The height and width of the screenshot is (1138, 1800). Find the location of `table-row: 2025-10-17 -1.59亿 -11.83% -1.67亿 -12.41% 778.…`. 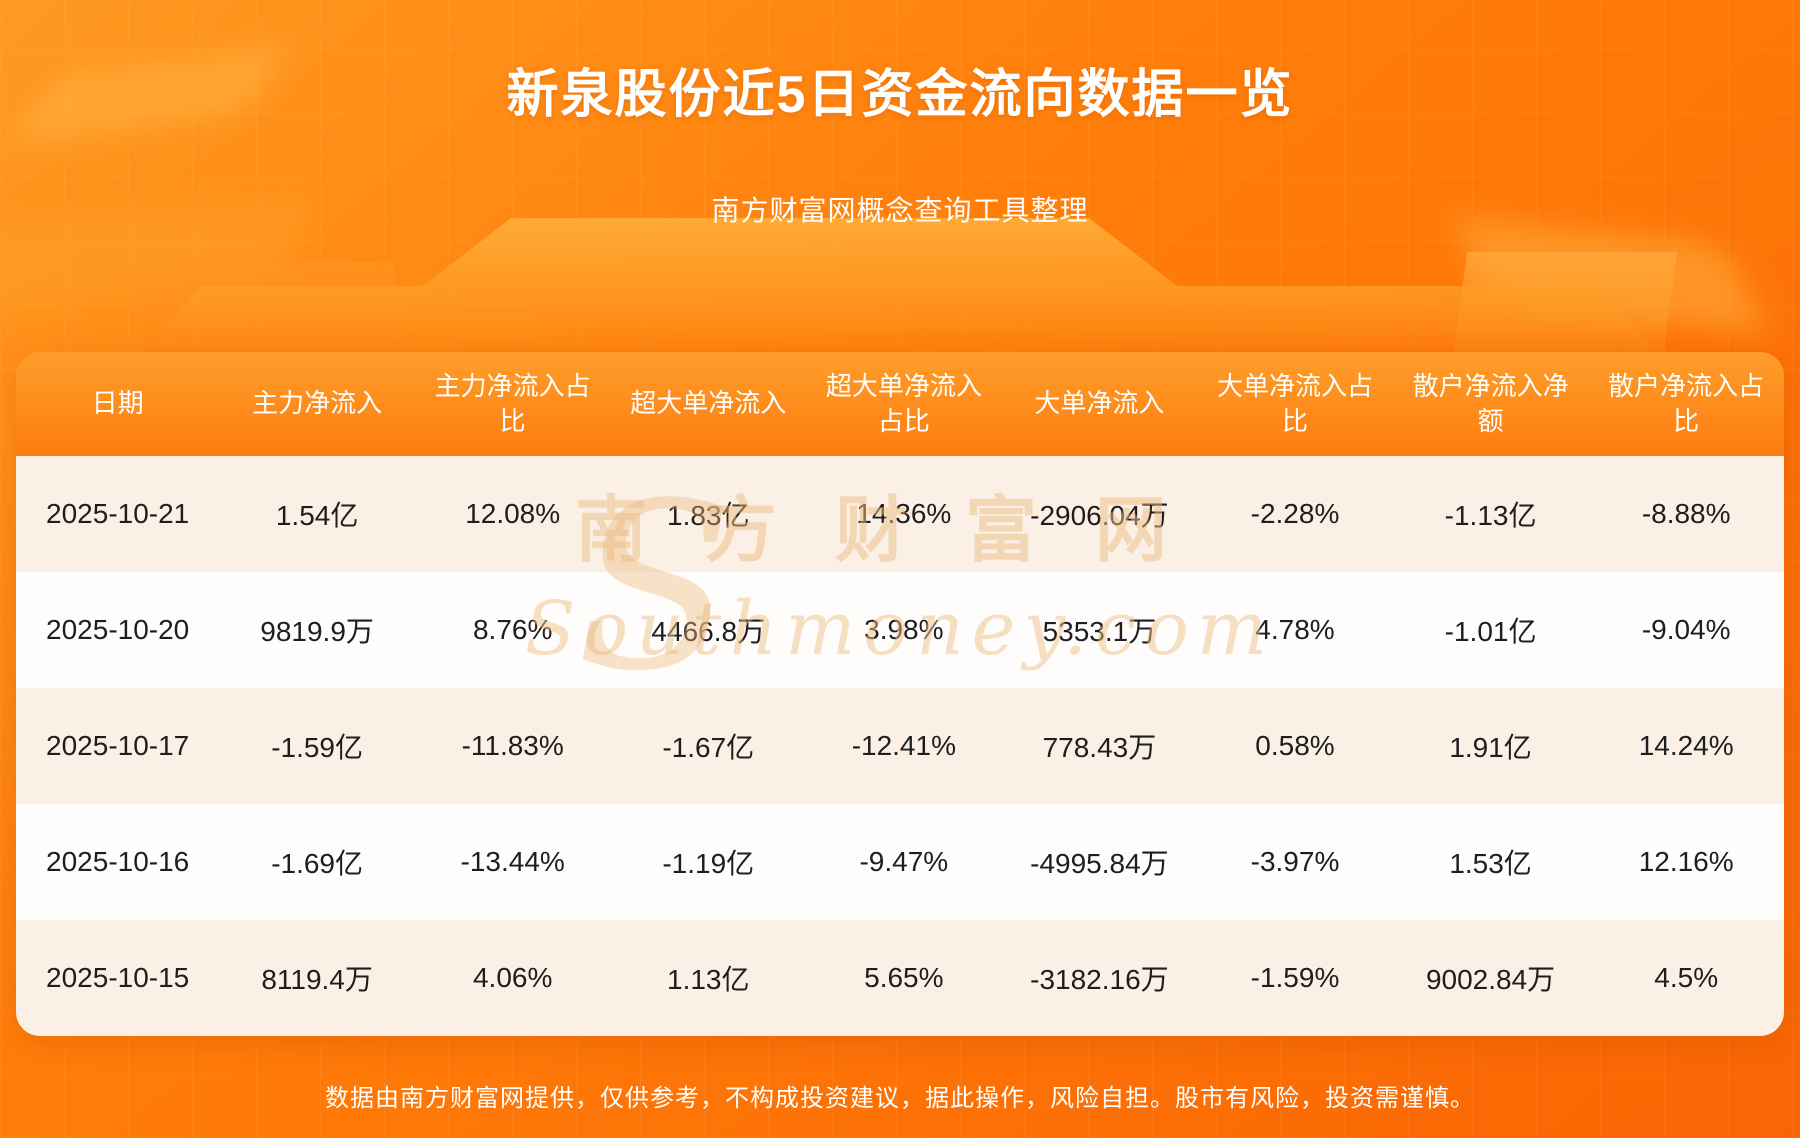

table-row: 2025-10-17 -1.59亿 -11.83% -1.67亿 -12.41% 778.… is located at coordinates (900, 746).